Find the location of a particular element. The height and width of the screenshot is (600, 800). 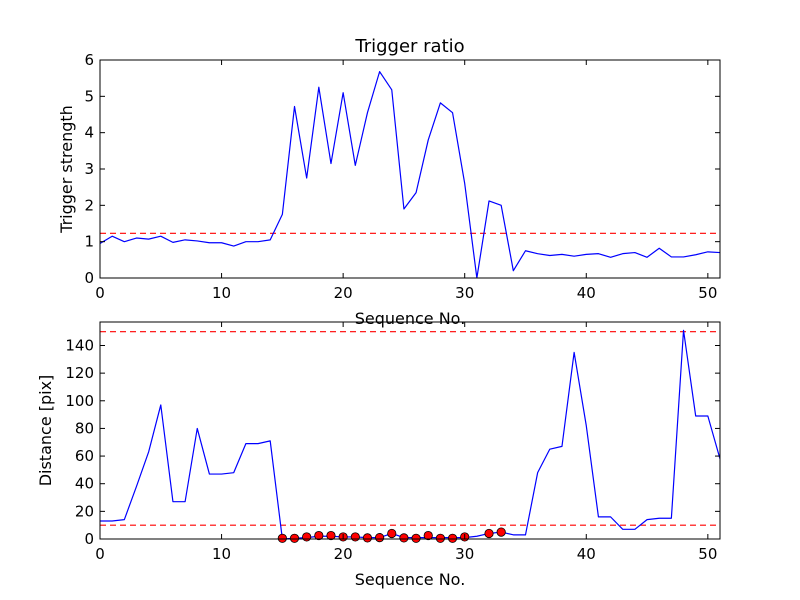

y-tick-label: 40 is located at coordinates (84, 484).